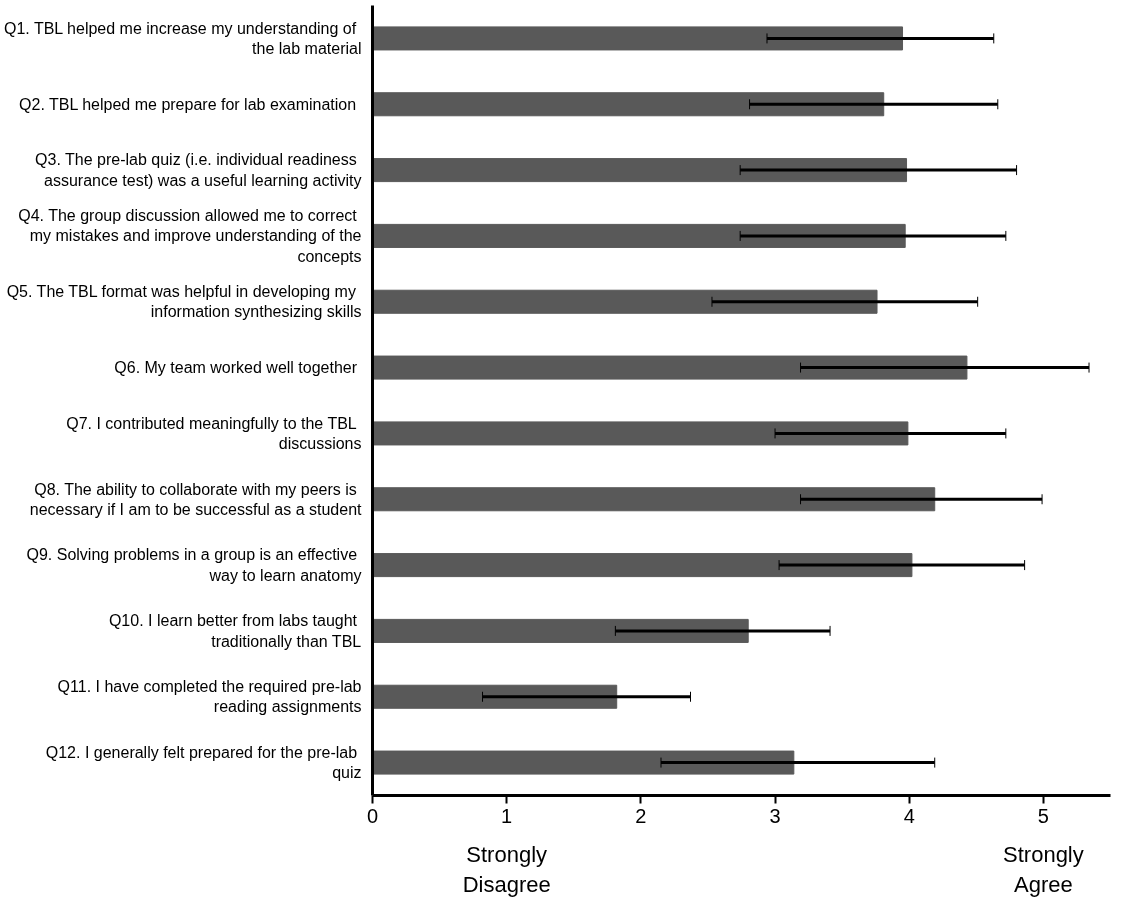 The height and width of the screenshot is (915, 1137). I want to click on y-tick-label: Q7. I contributed meaningfully to the TBL discussions, so click(214, 433).